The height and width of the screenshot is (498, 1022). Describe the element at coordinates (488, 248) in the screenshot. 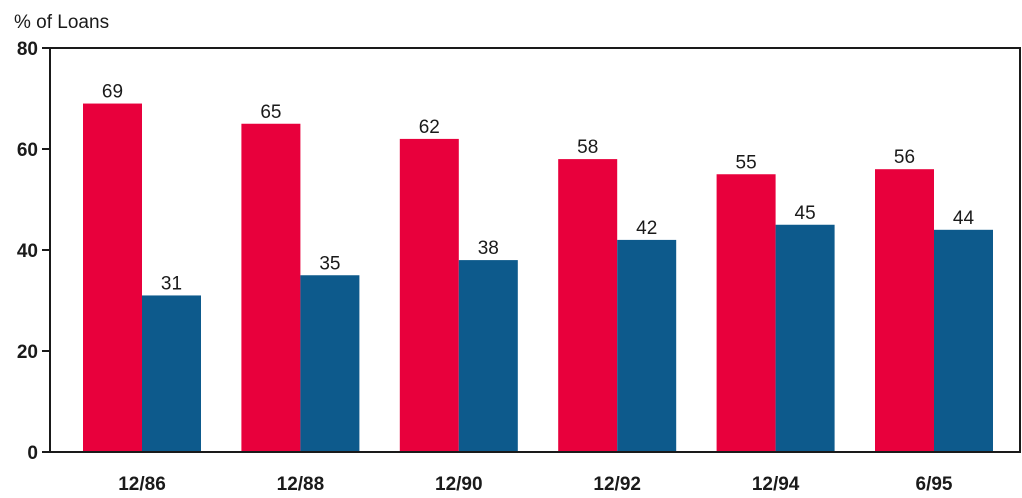

I see `data-label: 38` at that location.